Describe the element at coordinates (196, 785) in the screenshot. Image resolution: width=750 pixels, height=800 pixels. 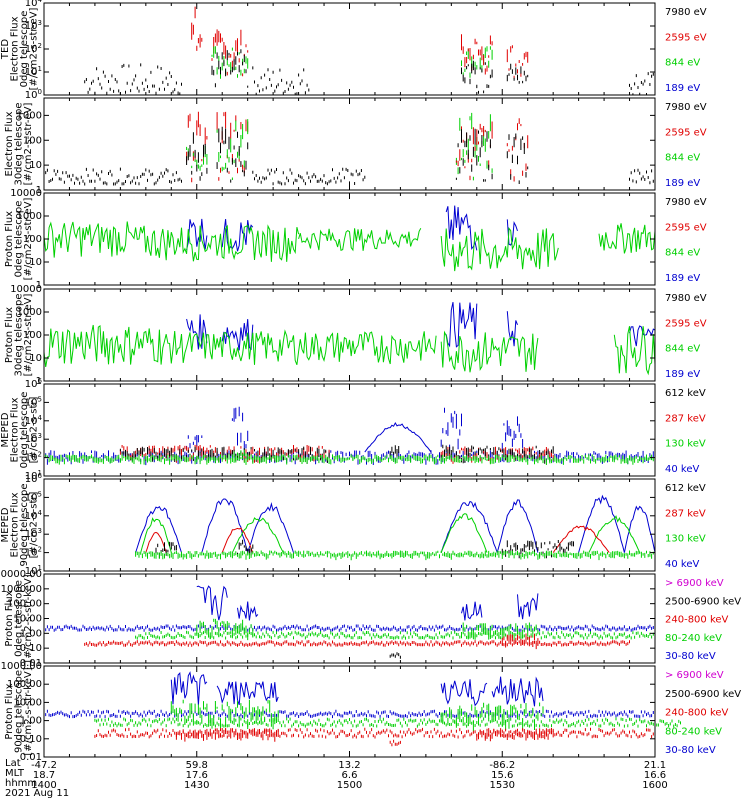
I see `xtick-hhmm-1: 1430` at that location.